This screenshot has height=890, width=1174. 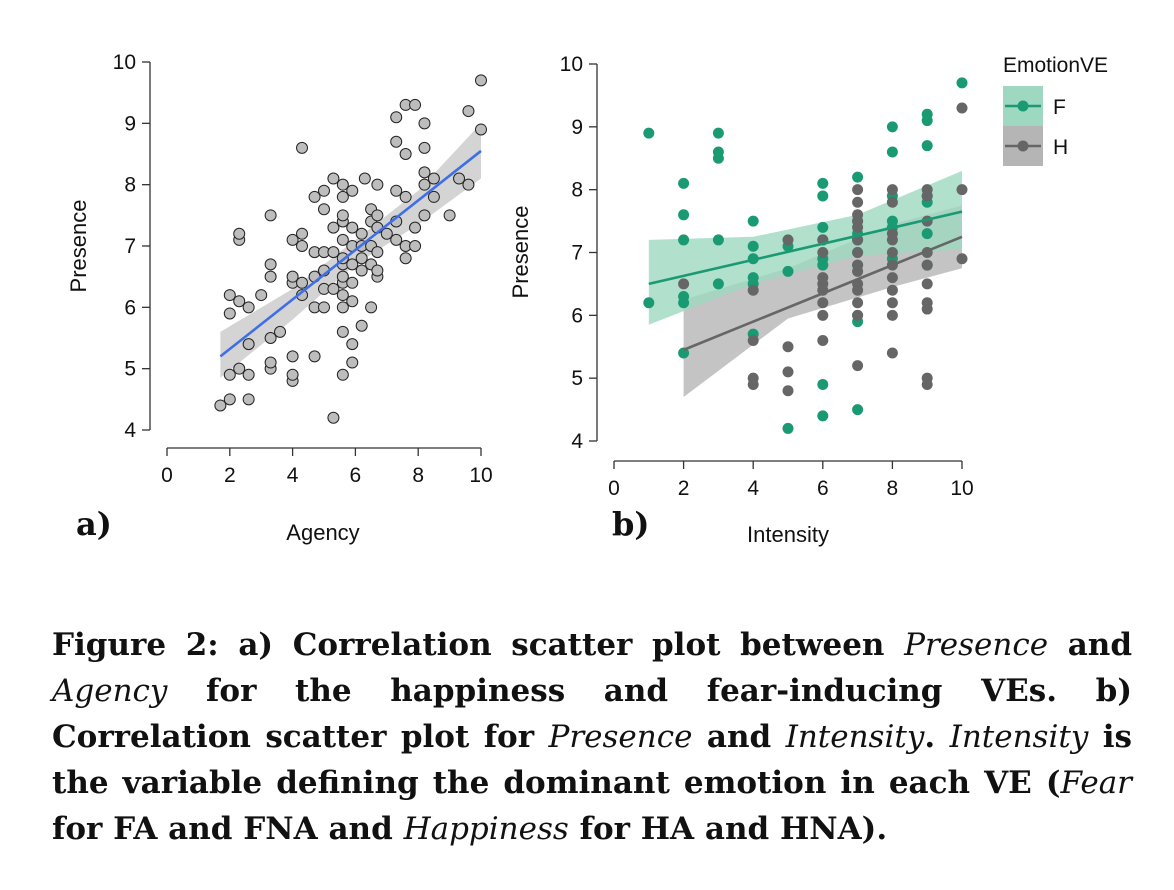 What do you see at coordinates (94, 524) in the screenshot?
I see `panel-a-letter: a)` at bounding box center [94, 524].